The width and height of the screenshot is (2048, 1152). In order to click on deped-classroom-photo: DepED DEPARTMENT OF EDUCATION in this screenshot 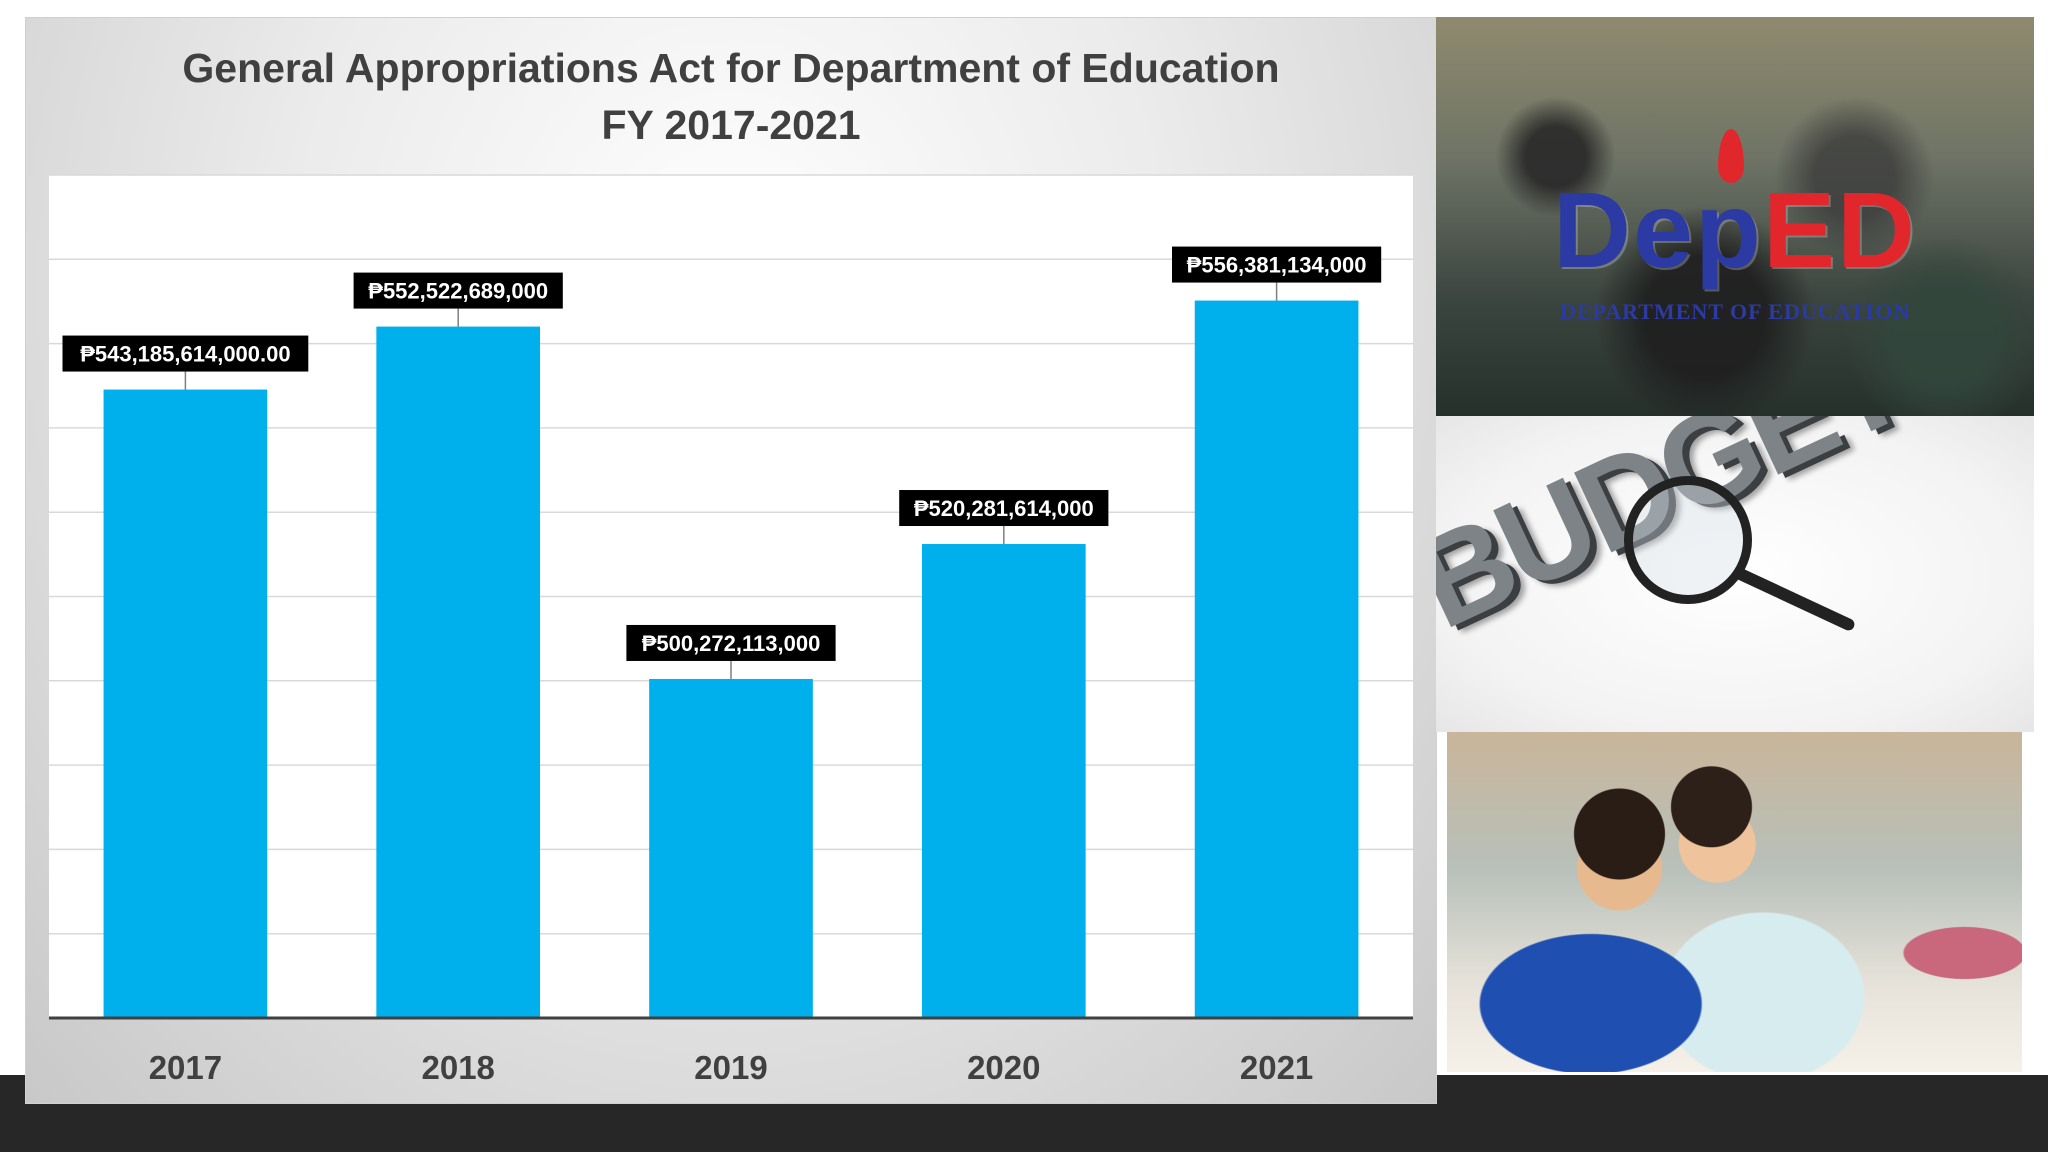, I will do `click(1735, 216)`.